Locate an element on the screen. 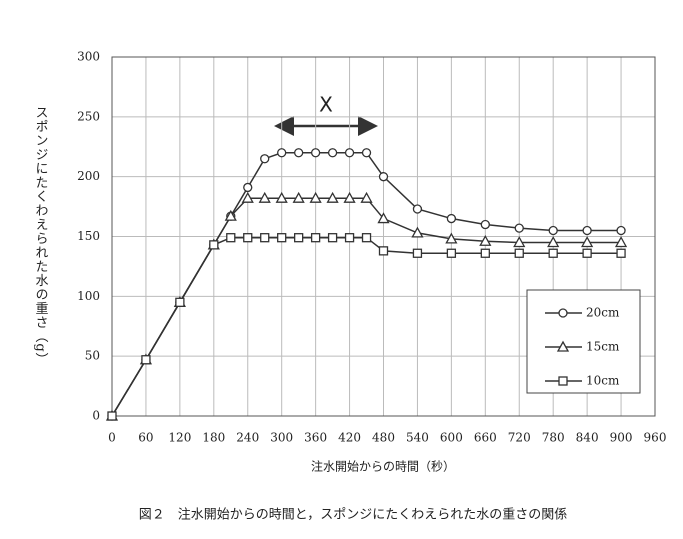 The width and height of the screenshot is (683, 539). y-tick-label: 150 is located at coordinates (88, 236).